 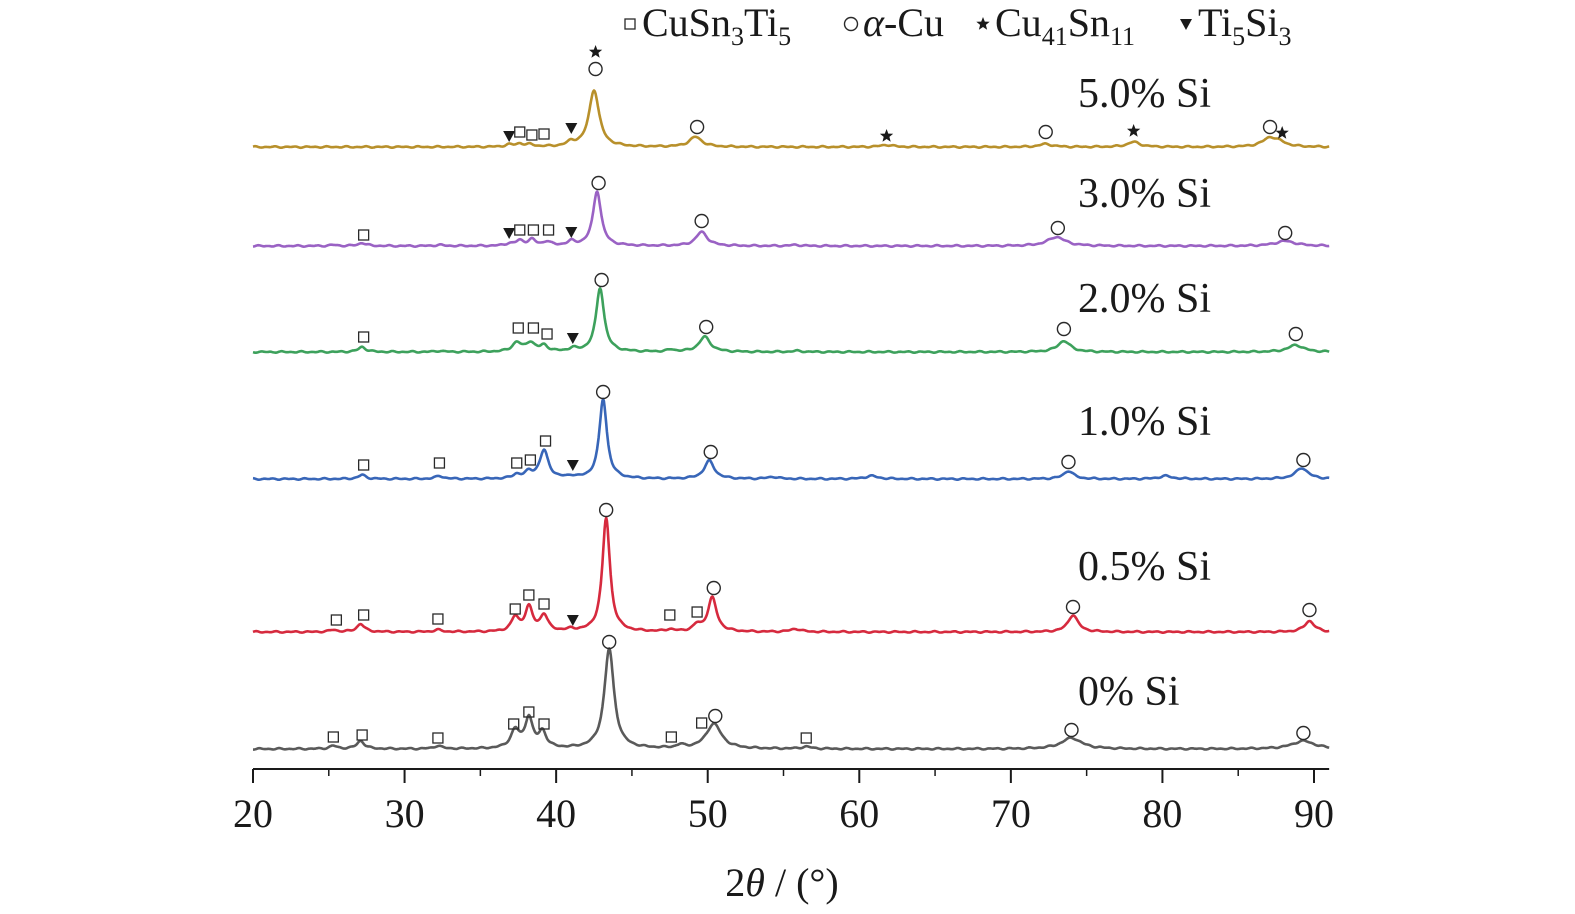 What do you see at coordinates (859, 813) in the screenshot?
I see `x-tick-label: 60` at bounding box center [859, 813].